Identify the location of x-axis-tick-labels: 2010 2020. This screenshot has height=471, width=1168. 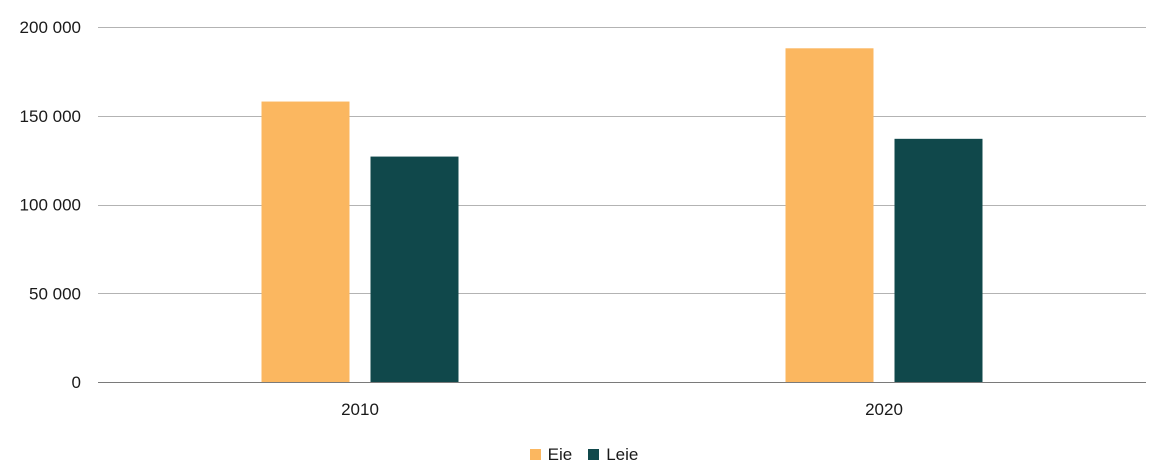
(622, 409).